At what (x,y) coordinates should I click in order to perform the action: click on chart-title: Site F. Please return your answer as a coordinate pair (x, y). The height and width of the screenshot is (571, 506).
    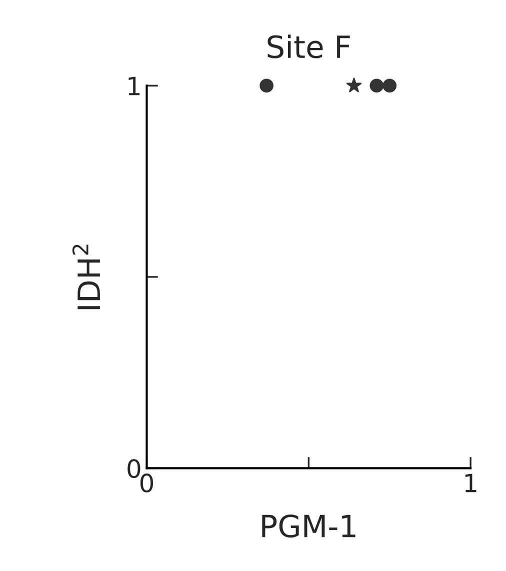
    Looking at the image, I should click on (309, 46).